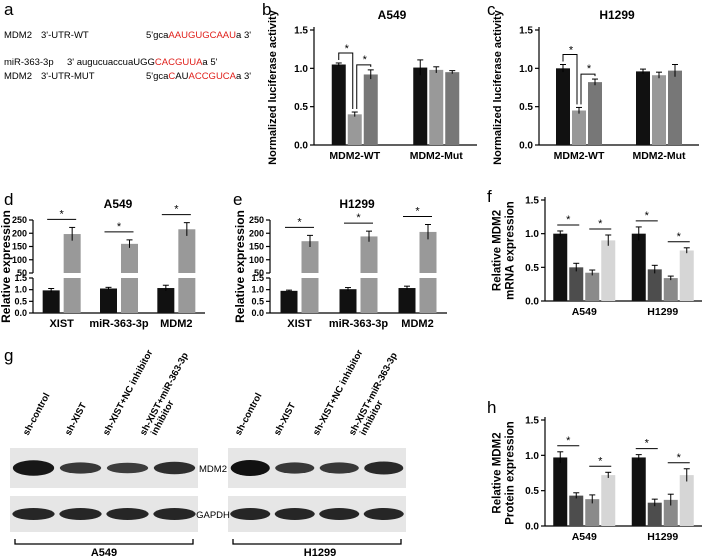 The height and width of the screenshot is (556, 709). What do you see at coordinates (357, 204) in the screenshot?
I see `chart-title: H1299` at bounding box center [357, 204].